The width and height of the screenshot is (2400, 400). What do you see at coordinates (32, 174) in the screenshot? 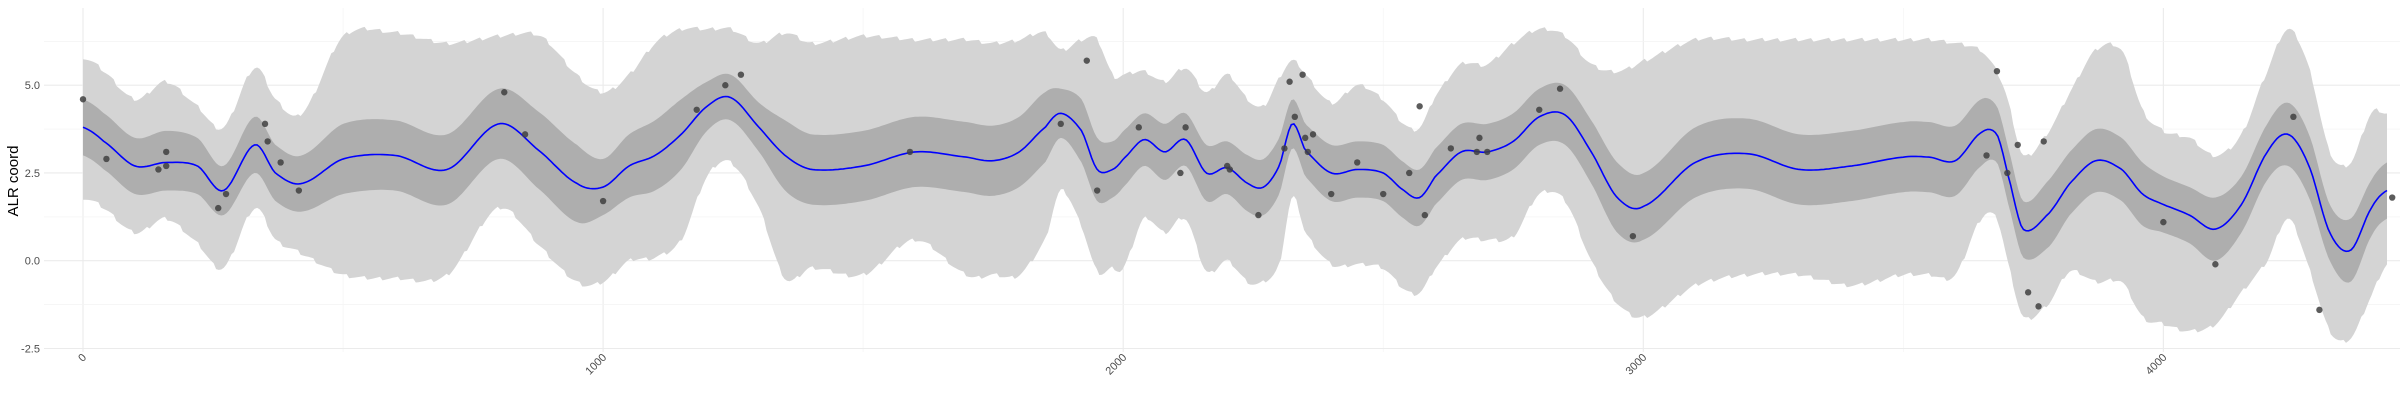
I see `y-tick-label: 2.5` at bounding box center [32, 174].